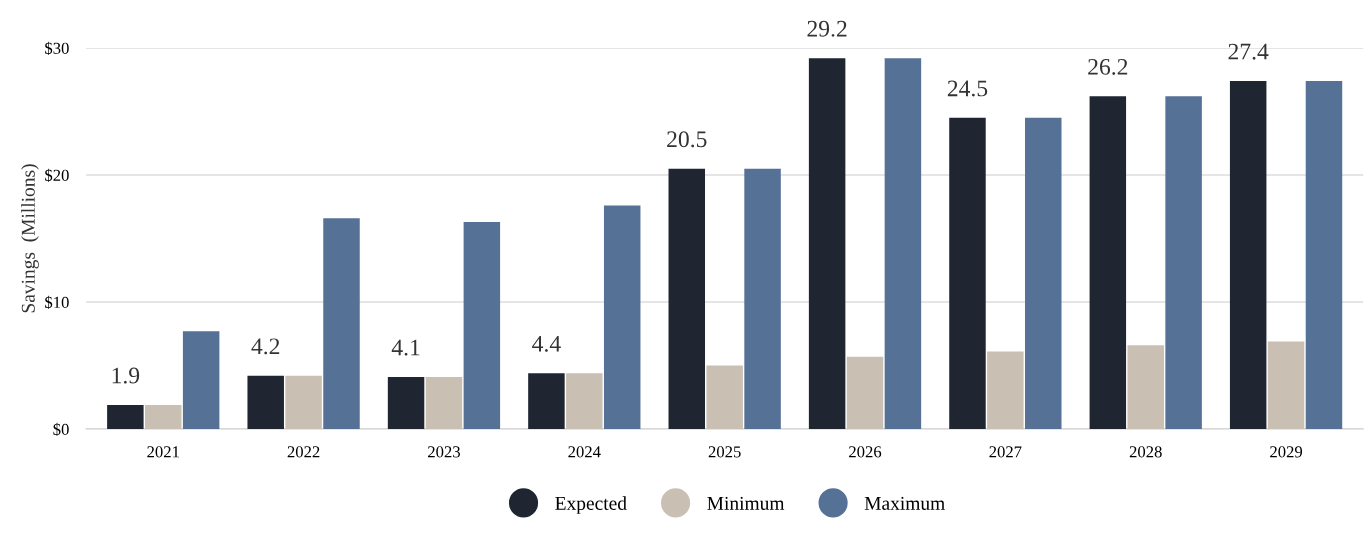 The width and height of the screenshot is (1366, 533). Describe the element at coordinates (967, 88) in the screenshot. I see `data-label: 24.5` at that location.